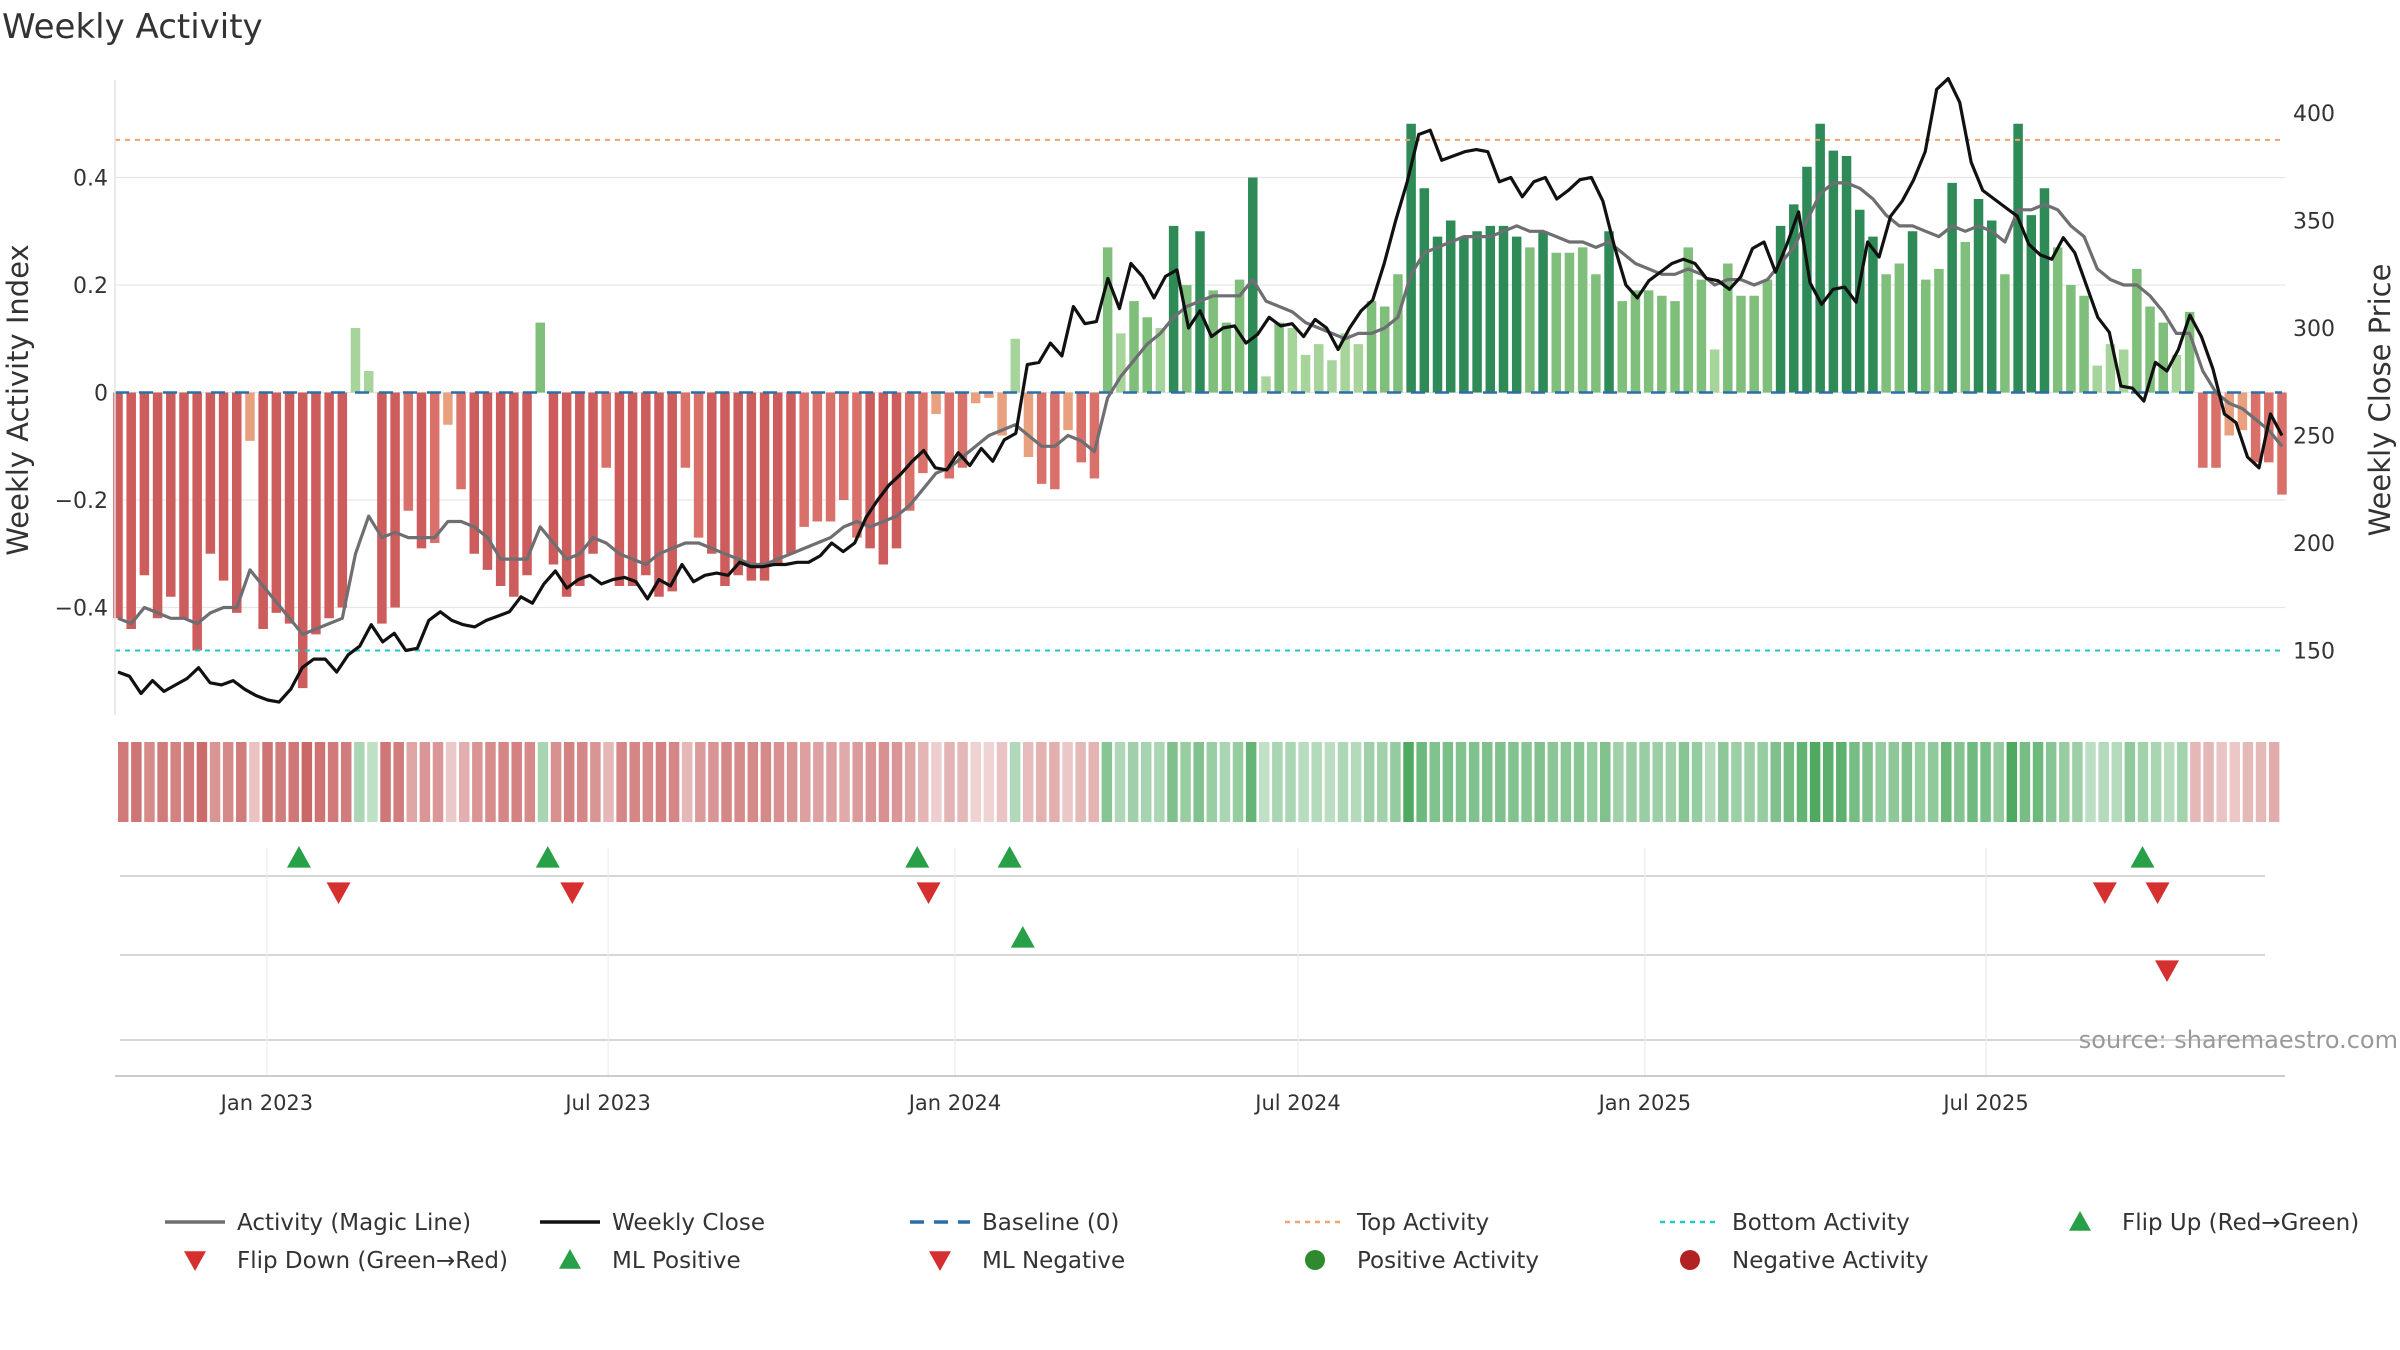 This screenshot has height=1350, width=2400. What do you see at coordinates (318, 1223) in the screenshot?
I see `legend-item-magic_line: Activity (Magic Line)` at bounding box center [318, 1223].